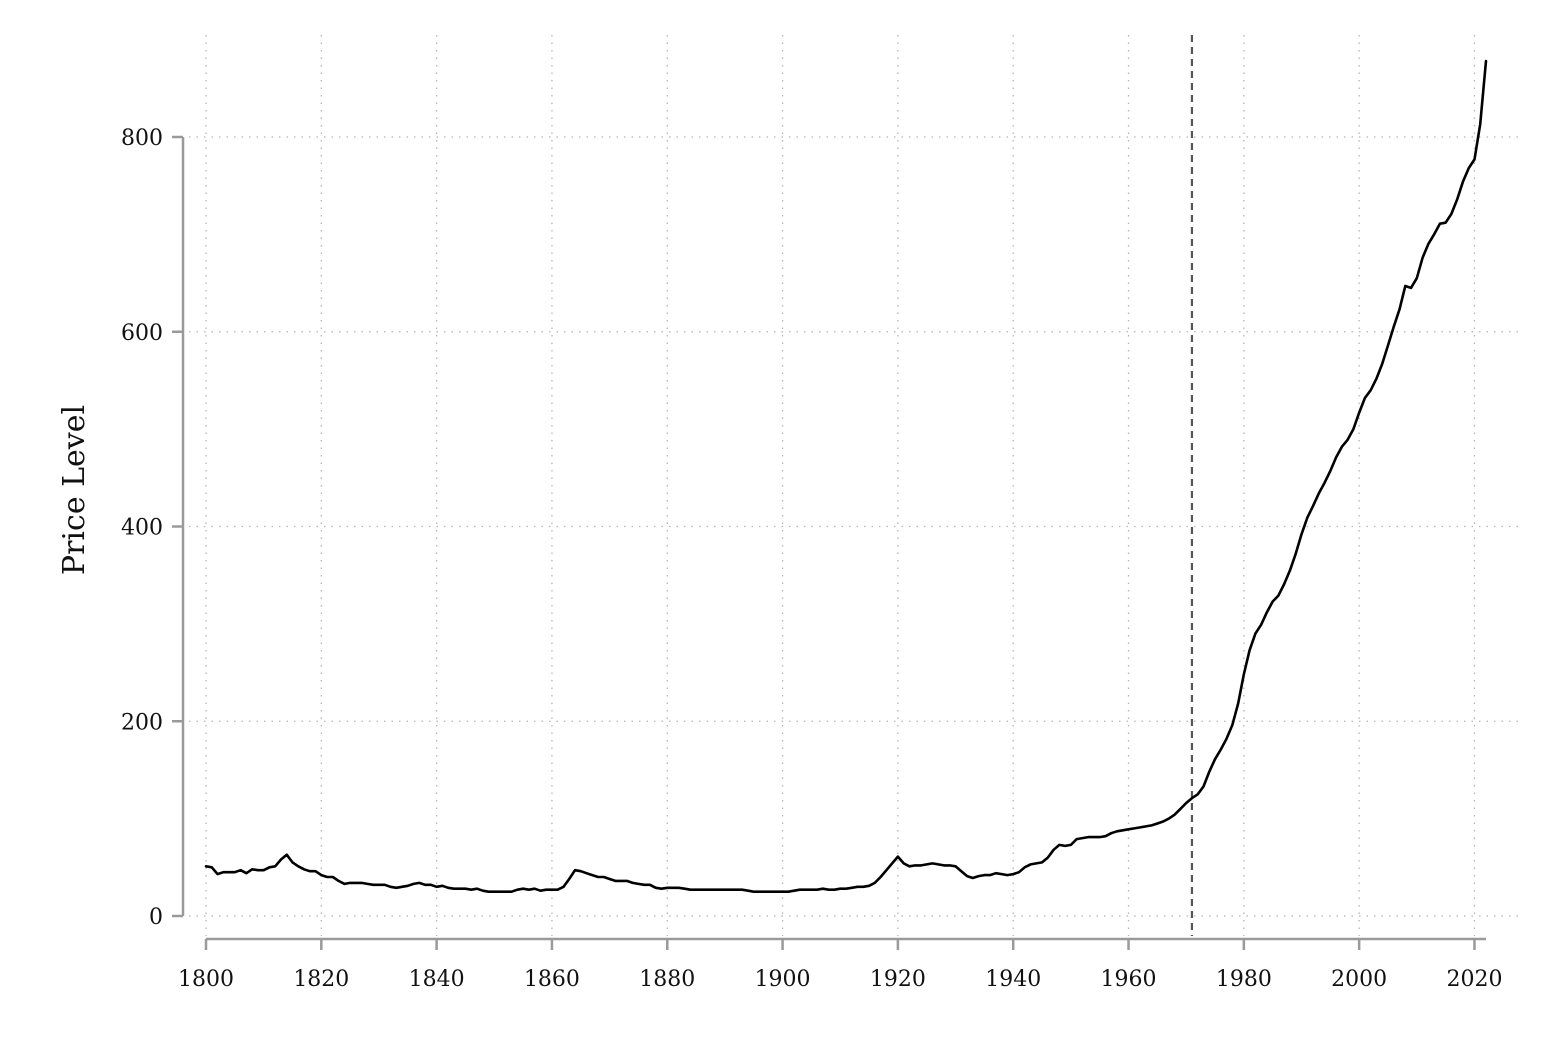  Describe the element at coordinates (437, 979) in the screenshot. I see `x-tick-label: 1840` at that location.